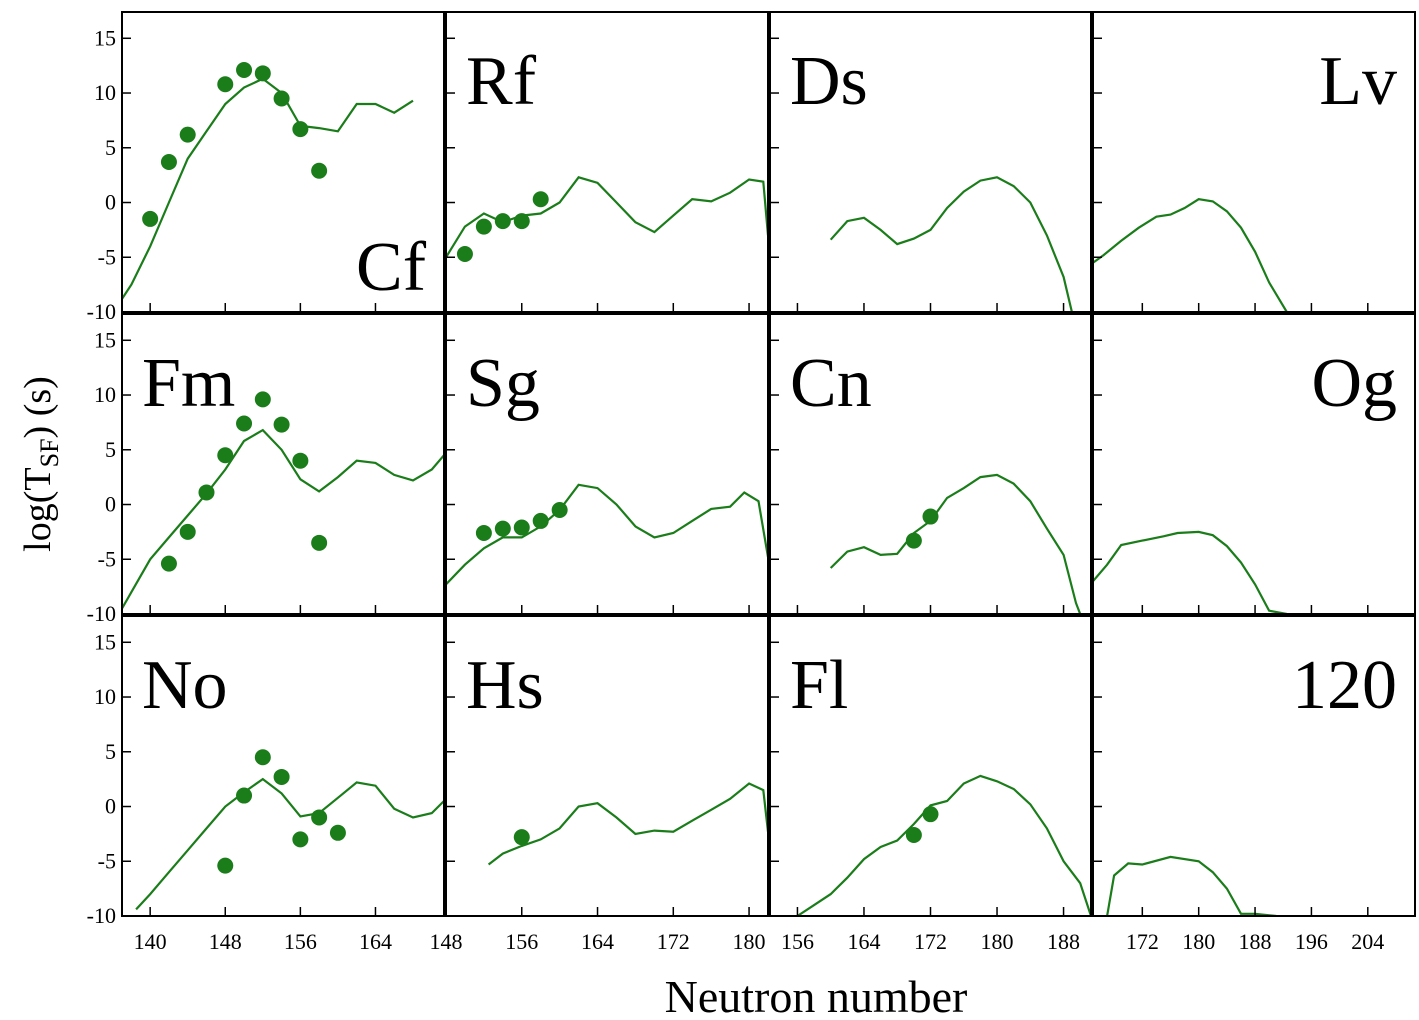 This screenshot has height=1020, width=1419. I want to click on y-axis-label-sub: SF, so click(49, 452).